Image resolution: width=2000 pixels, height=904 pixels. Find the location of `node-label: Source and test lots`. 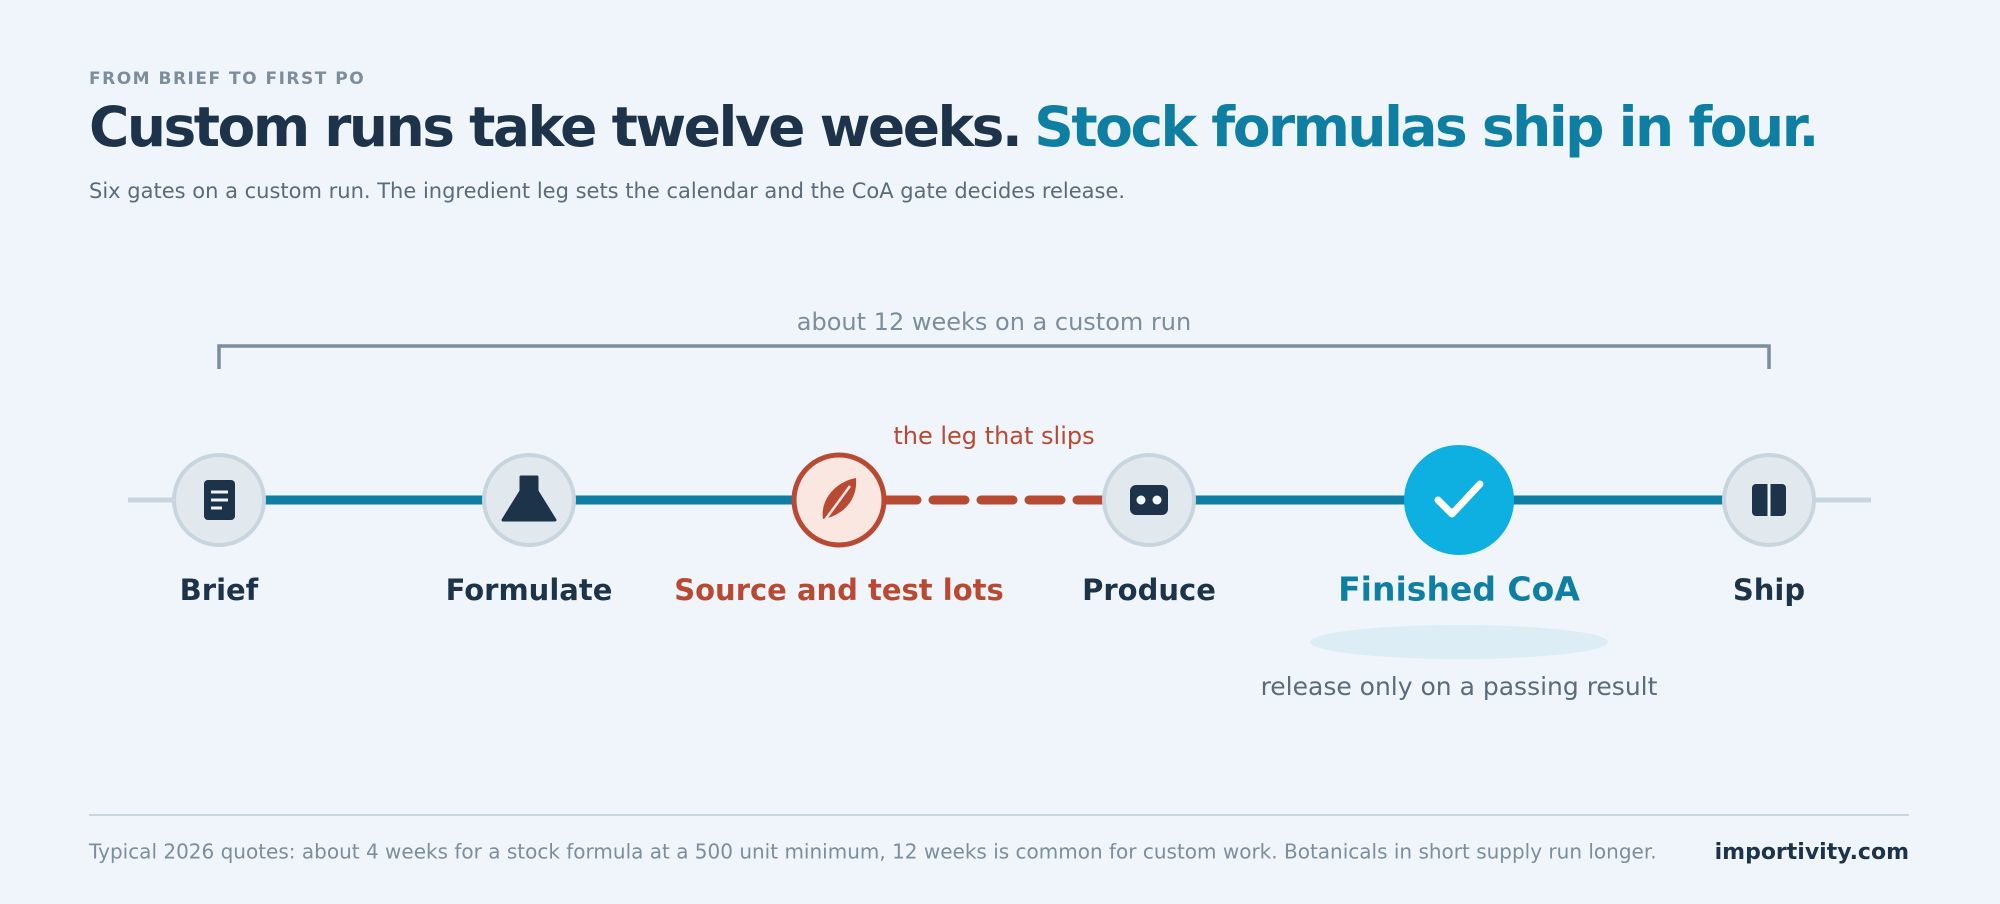

node-label: Source and test lots is located at coordinates (839, 590).